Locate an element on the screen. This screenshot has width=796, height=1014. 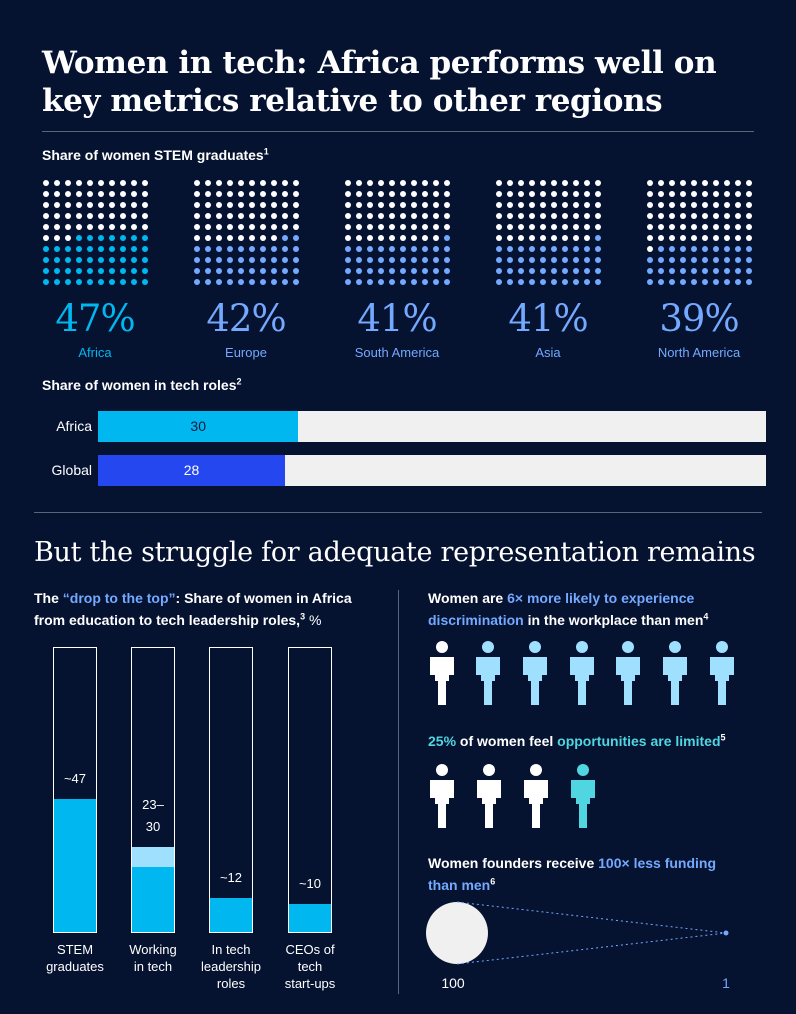
roles-row-label-0: Africa is located at coordinates (74, 426).